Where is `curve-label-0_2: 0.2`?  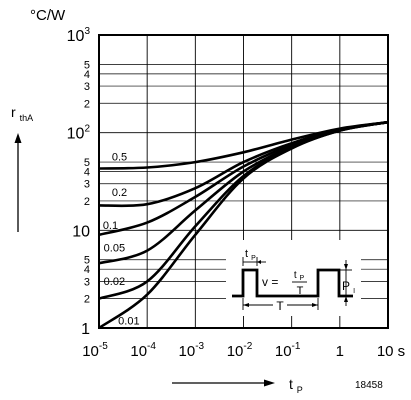 curve-label-0_2: 0.2 is located at coordinates (119, 193).